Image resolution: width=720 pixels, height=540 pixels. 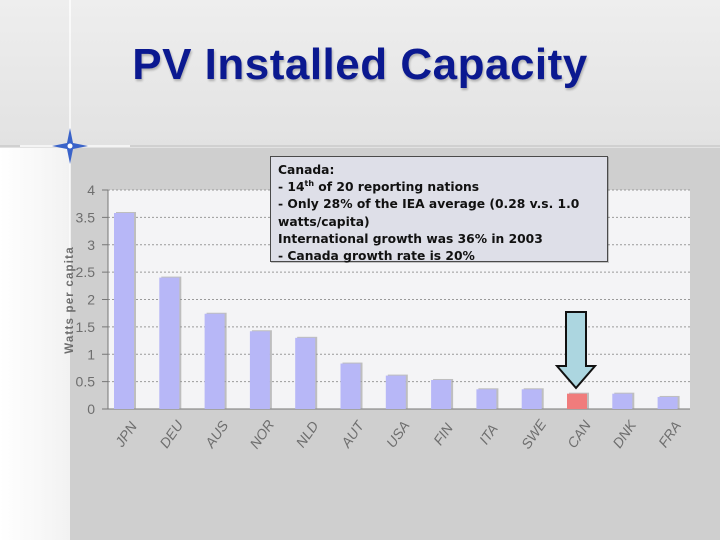 I want to click on x-tick-label-aut: AUT, so click(x=352, y=434).